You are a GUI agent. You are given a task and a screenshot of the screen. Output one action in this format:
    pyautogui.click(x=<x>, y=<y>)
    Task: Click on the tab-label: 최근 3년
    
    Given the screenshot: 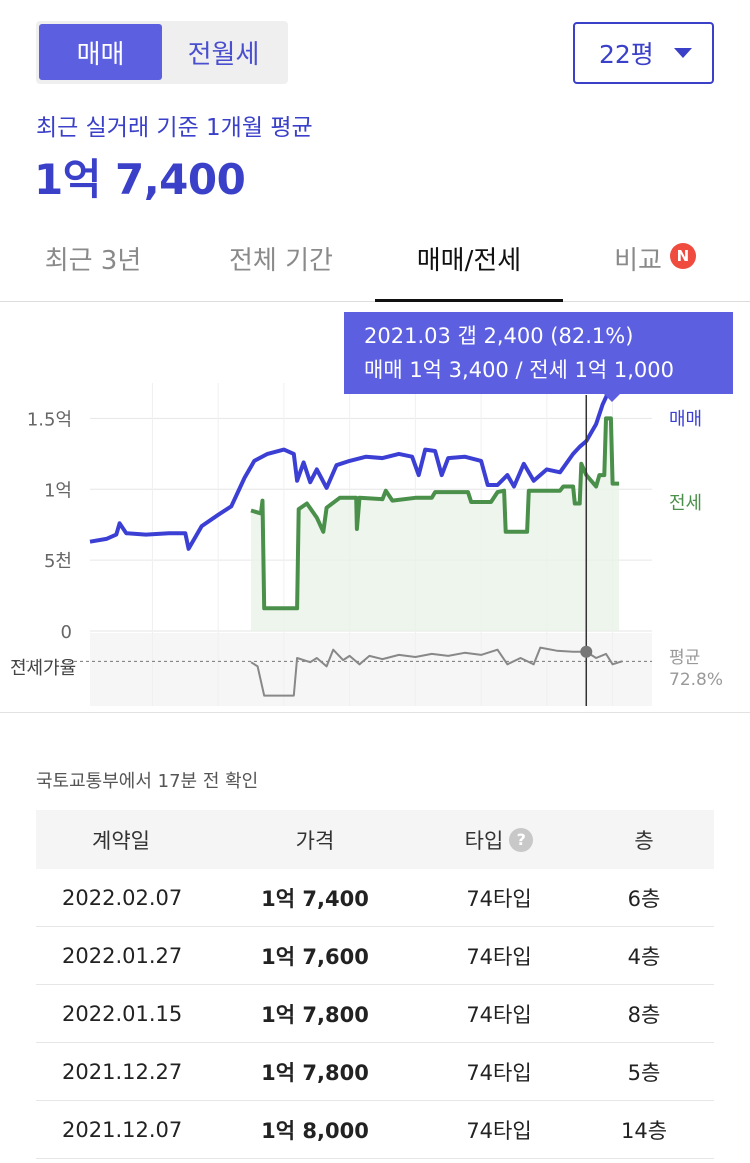 What is the action you would take?
    pyautogui.click(x=93, y=261)
    